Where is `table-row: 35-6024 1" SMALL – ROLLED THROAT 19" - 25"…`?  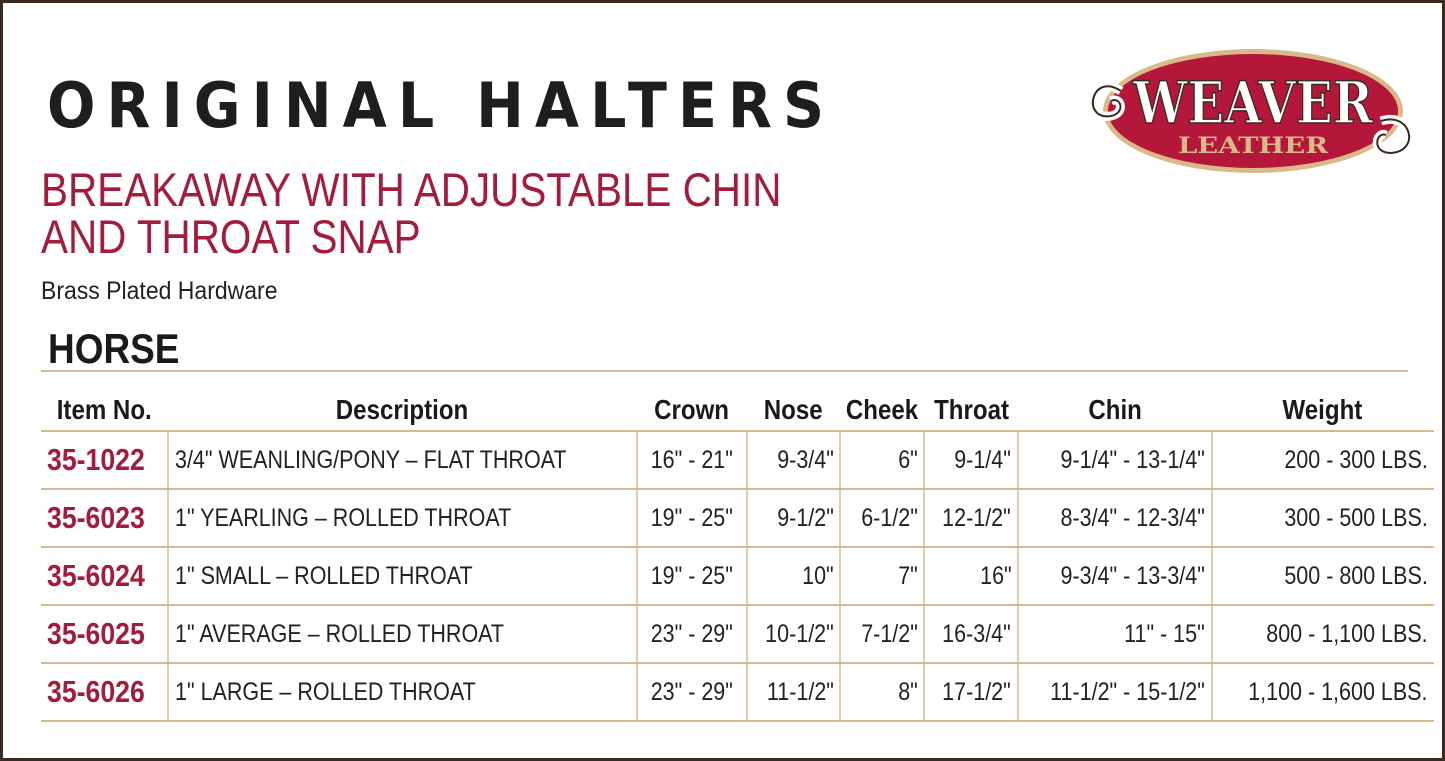 table-row: 35-6024 1" SMALL – ROLLED THROAT 19" - 25"… is located at coordinates (737, 576).